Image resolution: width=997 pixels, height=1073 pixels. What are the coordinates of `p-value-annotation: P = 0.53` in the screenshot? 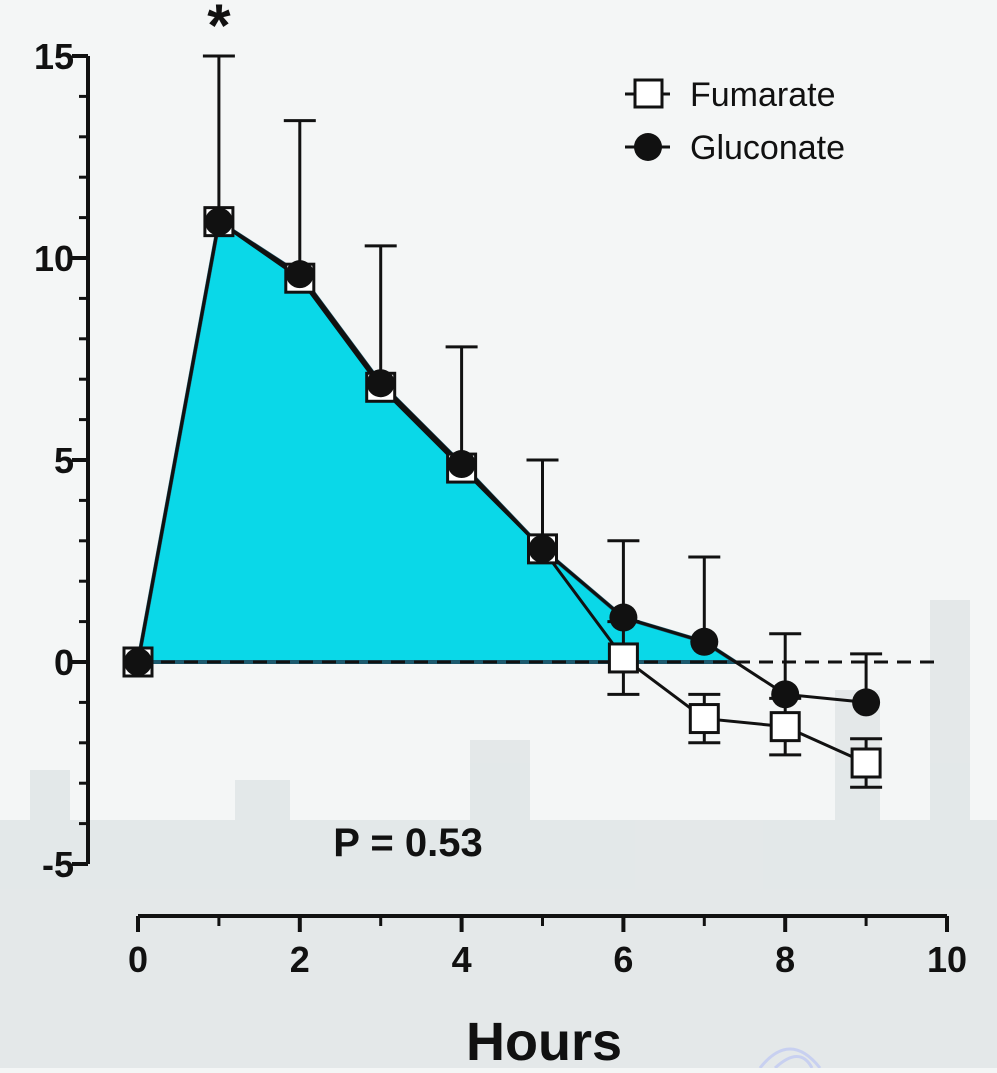 It's located at (407, 843).